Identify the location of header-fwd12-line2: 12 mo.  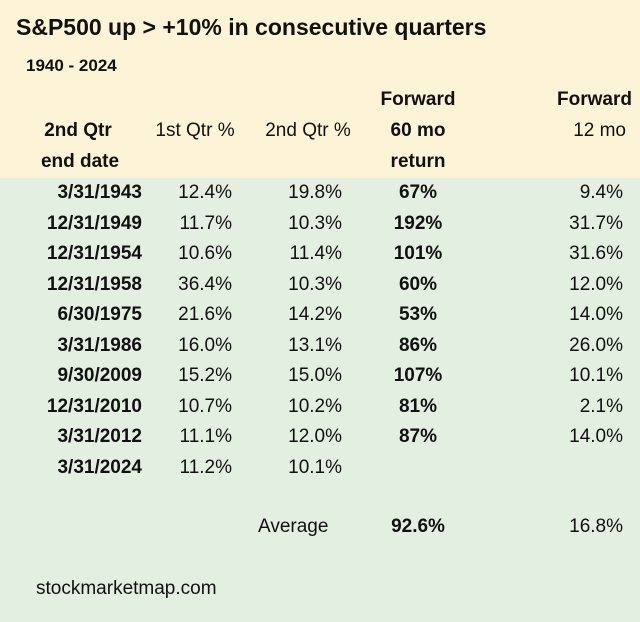
(599, 130).